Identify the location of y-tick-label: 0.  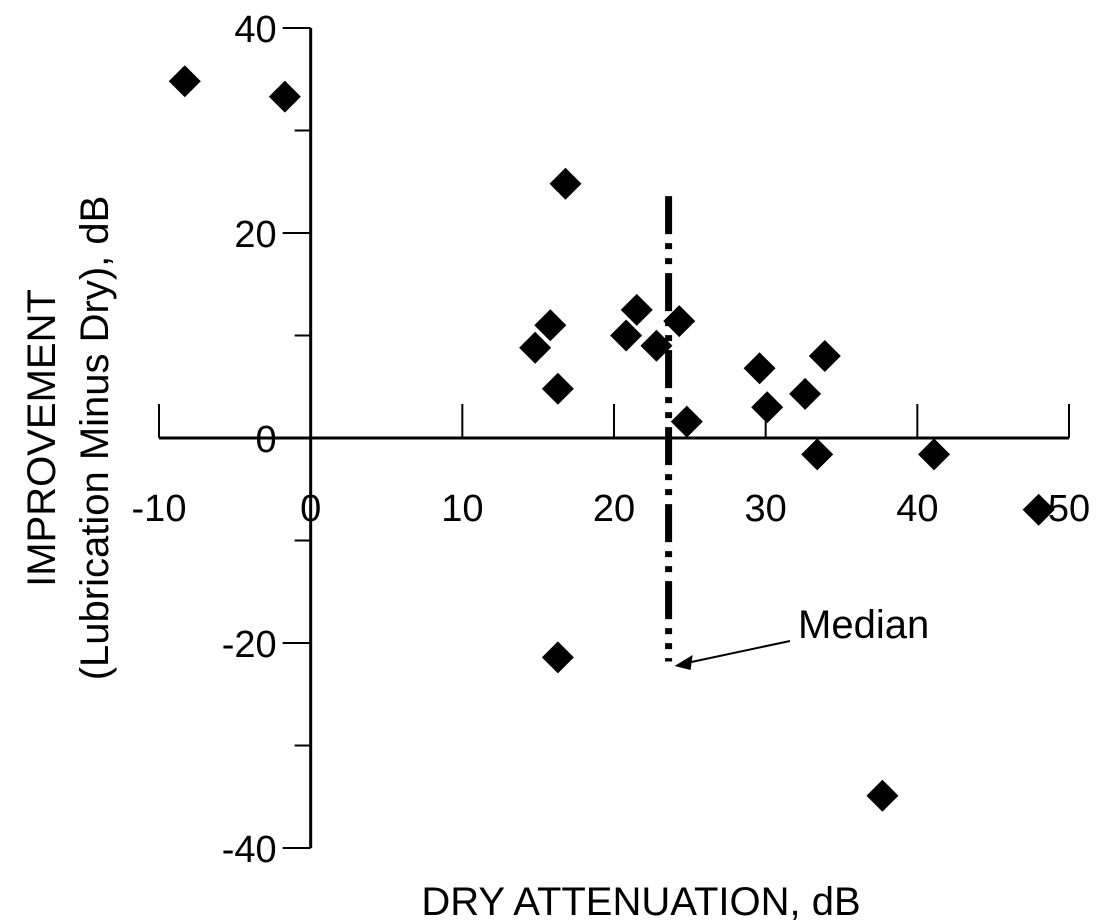
(266, 440).